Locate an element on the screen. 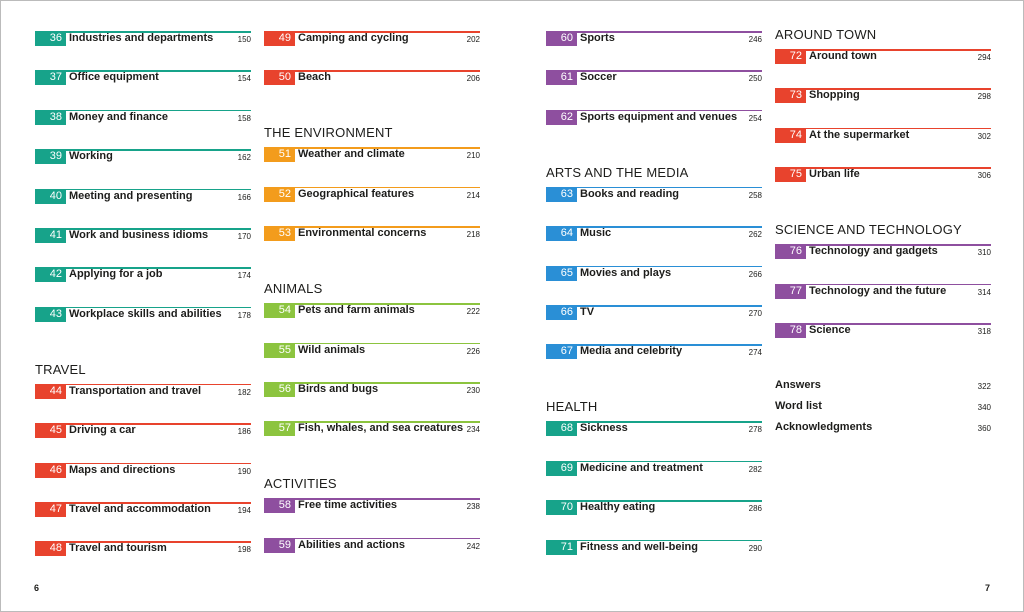  page-number: 206 is located at coordinates (473, 79).